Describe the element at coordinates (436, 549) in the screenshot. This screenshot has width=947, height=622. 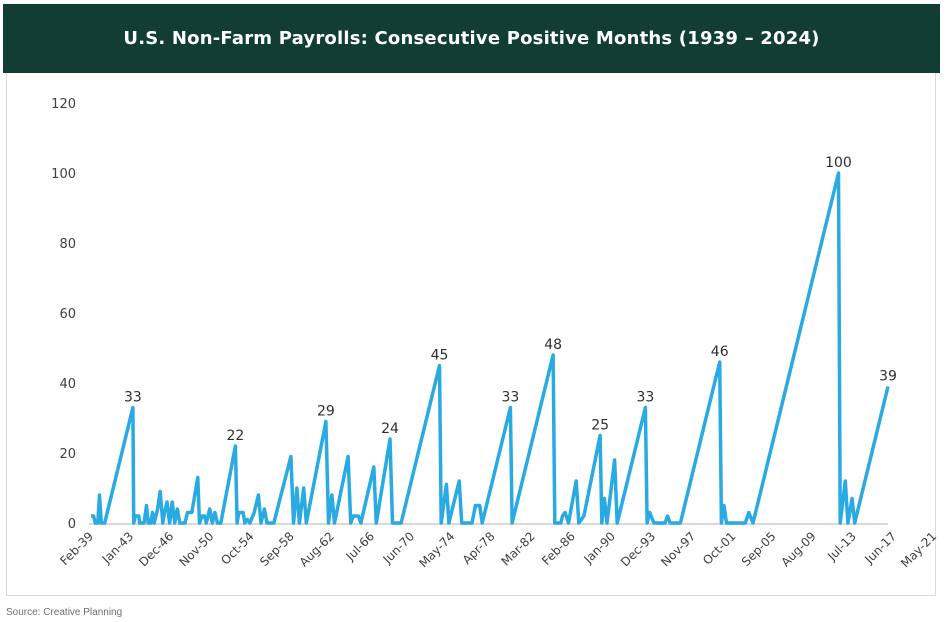
I see `x-tick-label: May-74` at that location.